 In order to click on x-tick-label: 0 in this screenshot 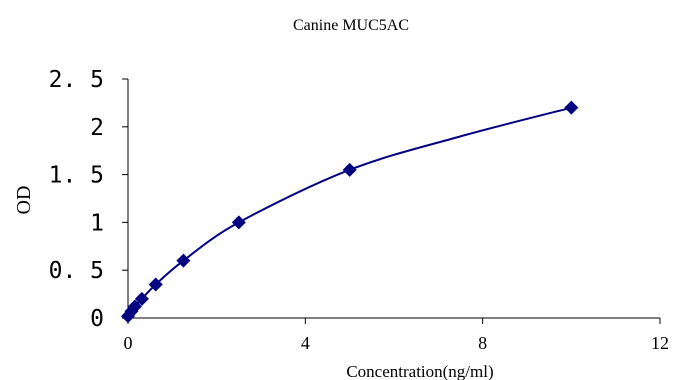, I will do `click(128, 343)`.